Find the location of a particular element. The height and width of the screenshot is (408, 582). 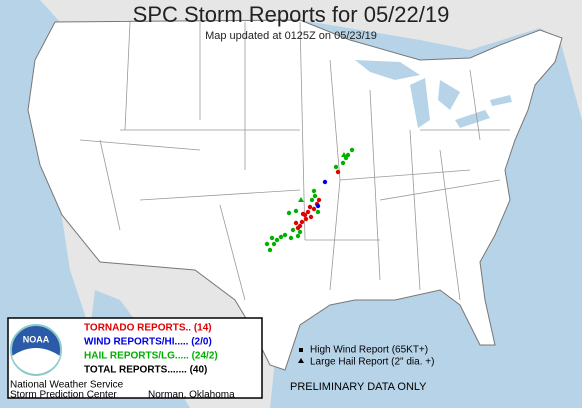

great-lakes is located at coordinates (433, 94).